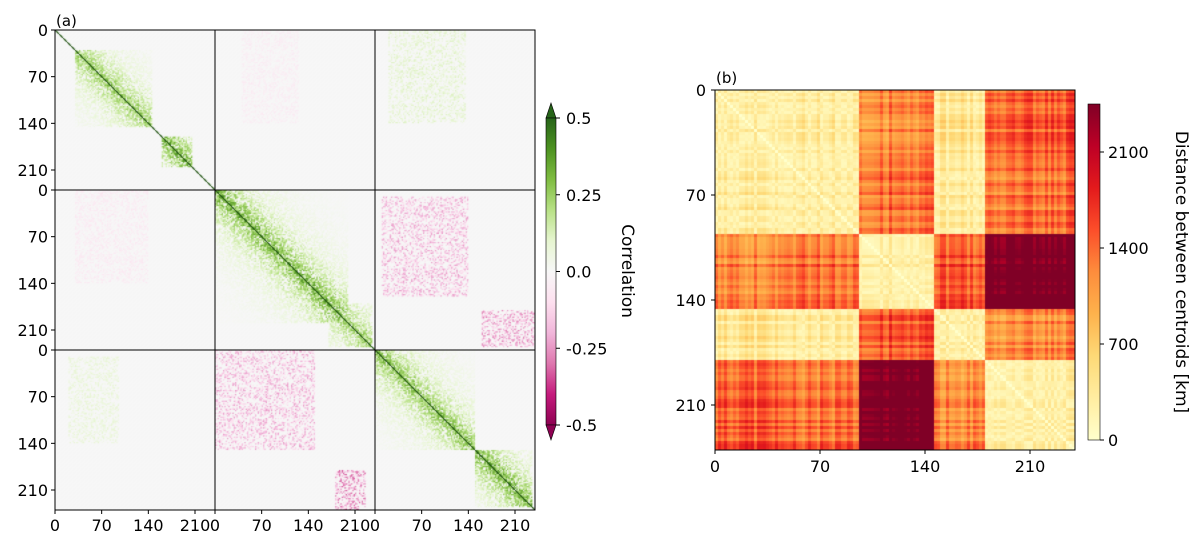 This screenshot has width=1203, height=545. Describe the element at coordinates (581, 425) in the screenshot. I see `colorbar-tick-label: -0.5` at that location.